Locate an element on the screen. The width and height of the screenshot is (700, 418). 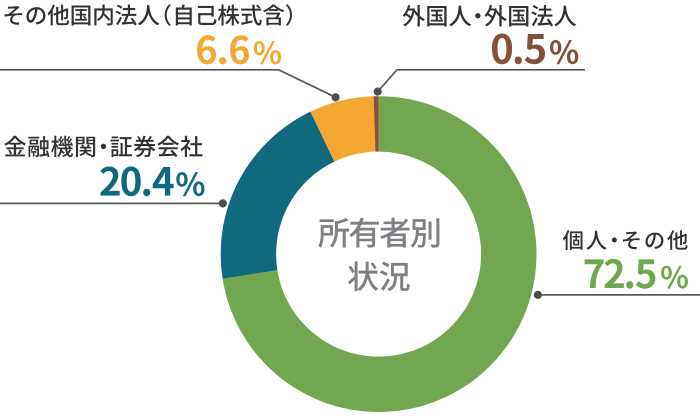
callout-individuals-label is located at coordinates (625, 240).